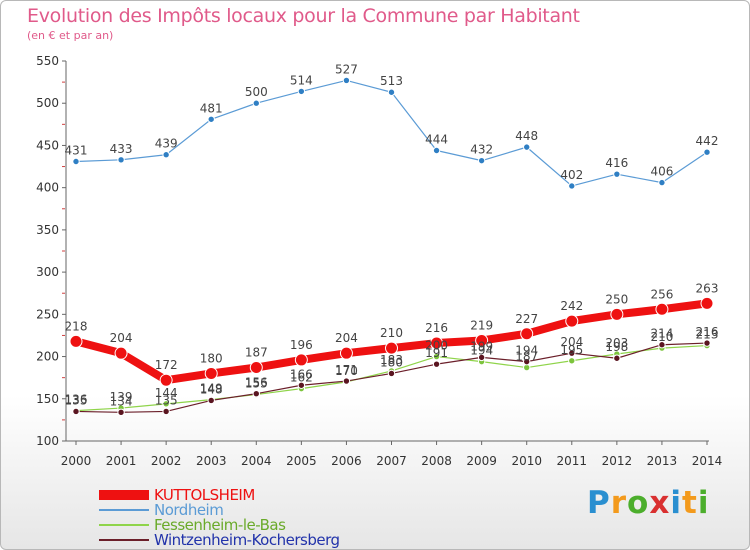 Image resolution: width=750 pixels, height=550 pixels. Describe the element at coordinates (436, 353) in the screenshot. I see `data-label-wintzenheim-kochersberg: 191` at that location.